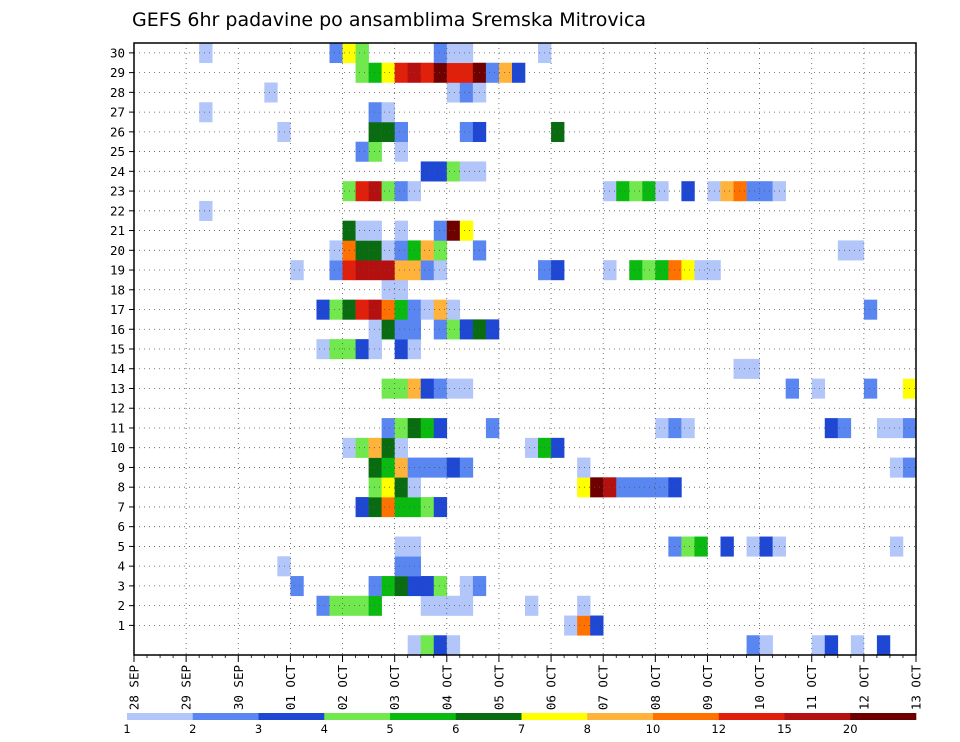  What do you see at coordinates (117, 92) in the screenshot?
I see `y-tick-label: 28` at bounding box center [117, 92].